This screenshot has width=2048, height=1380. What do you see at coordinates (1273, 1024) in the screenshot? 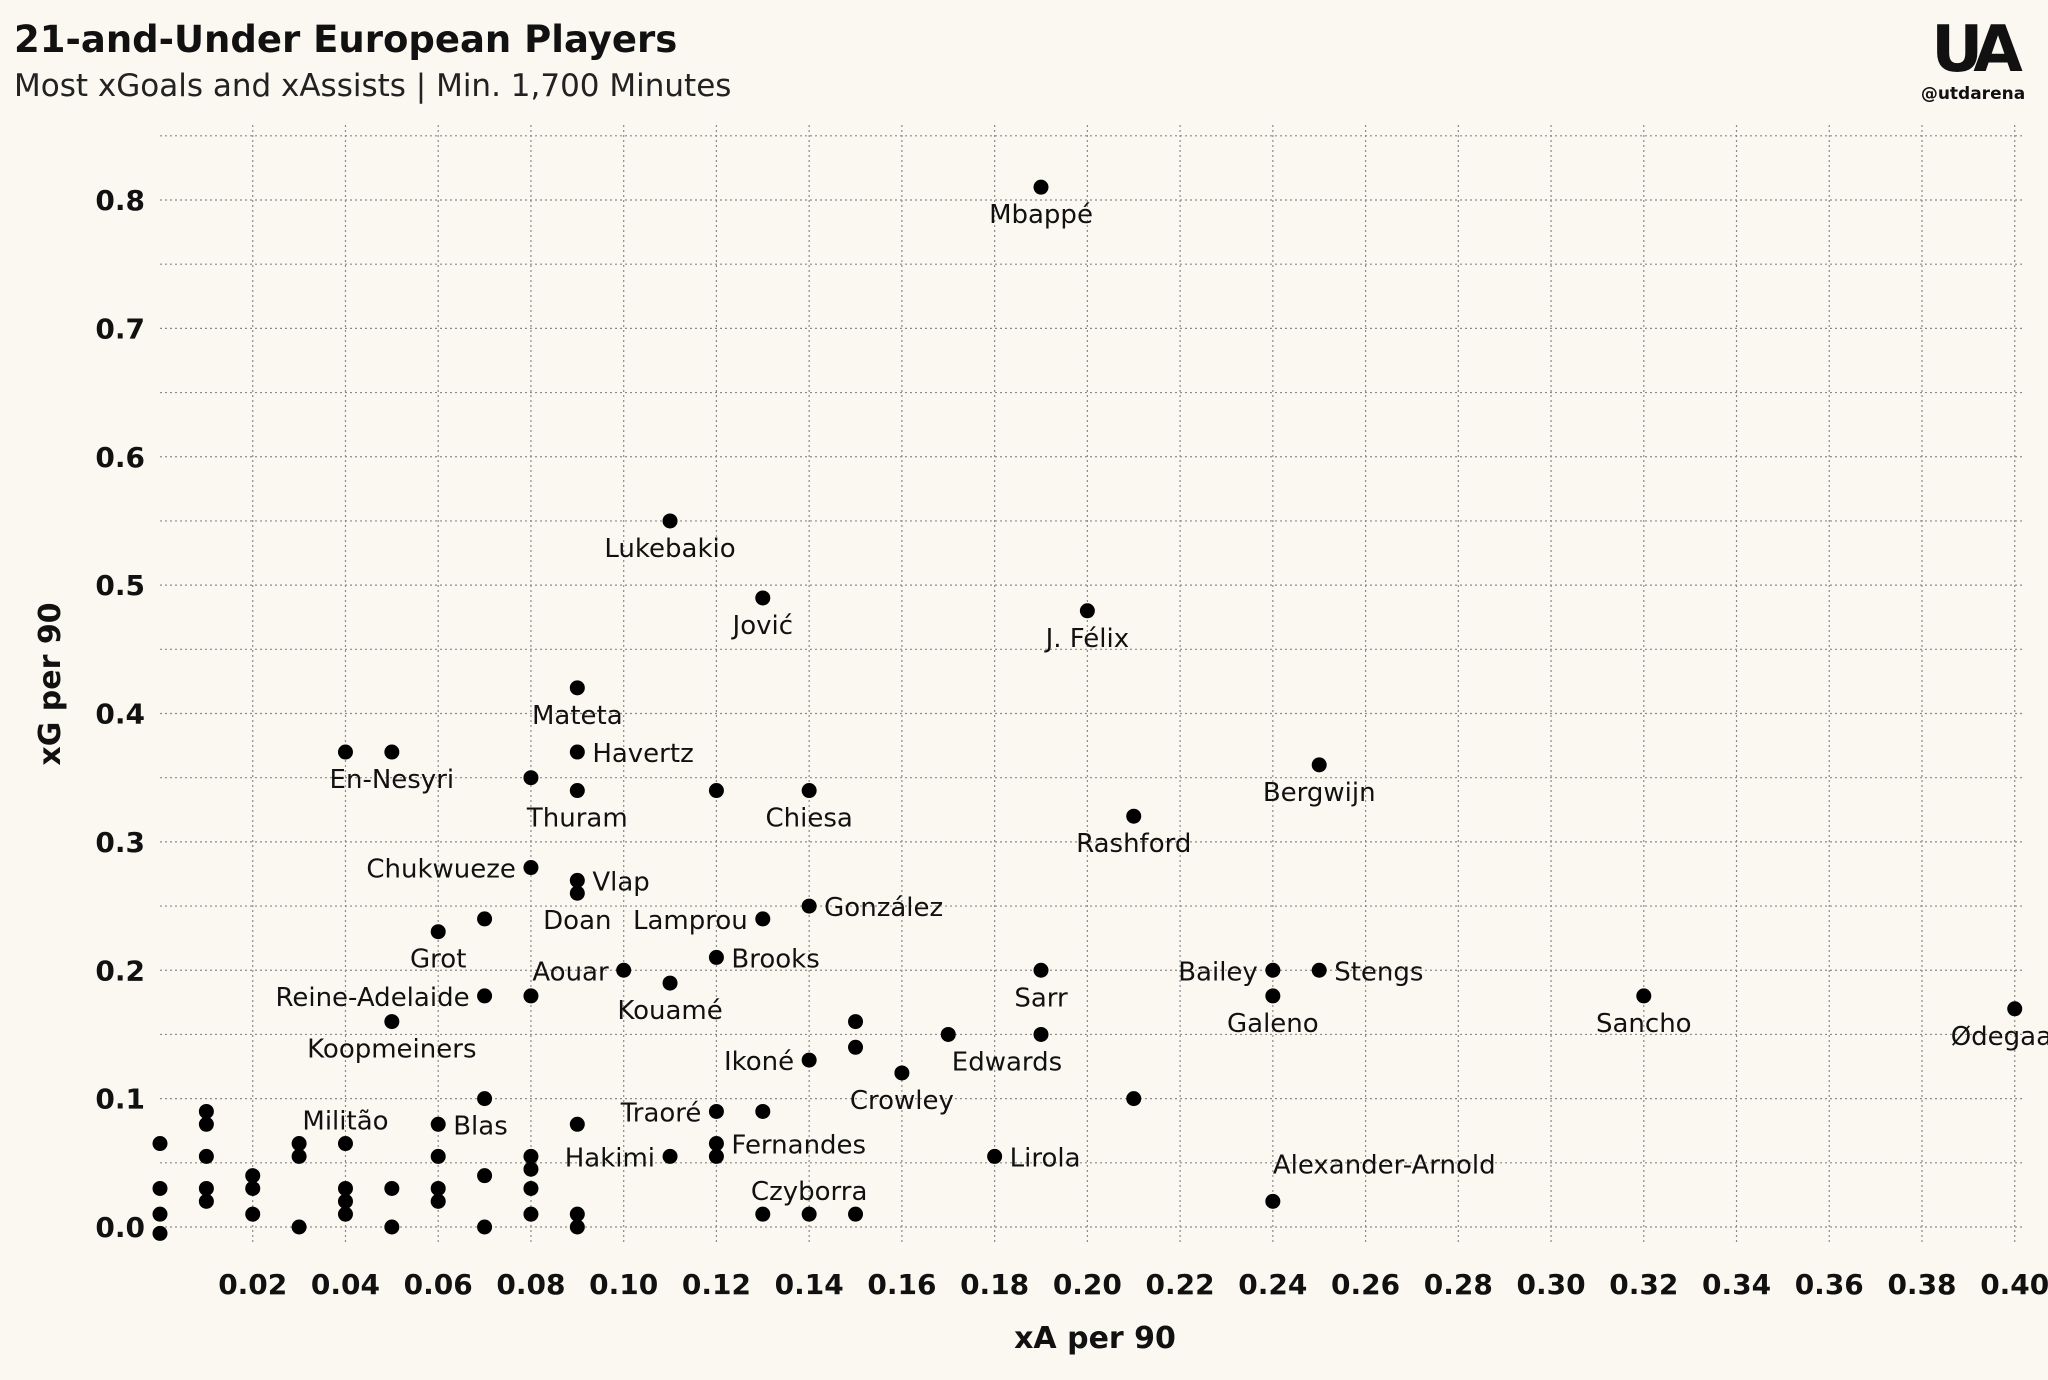
I see `point-label: Galeno` at bounding box center [1273, 1024].